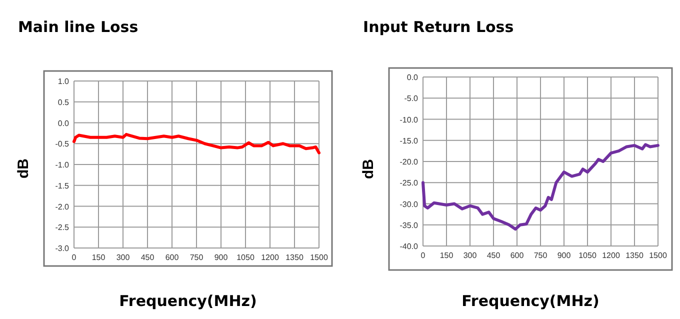 Image resolution: width=680 pixels, height=319 pixels. I want to click on y-tick-label: -1.0, so click(62, 165).